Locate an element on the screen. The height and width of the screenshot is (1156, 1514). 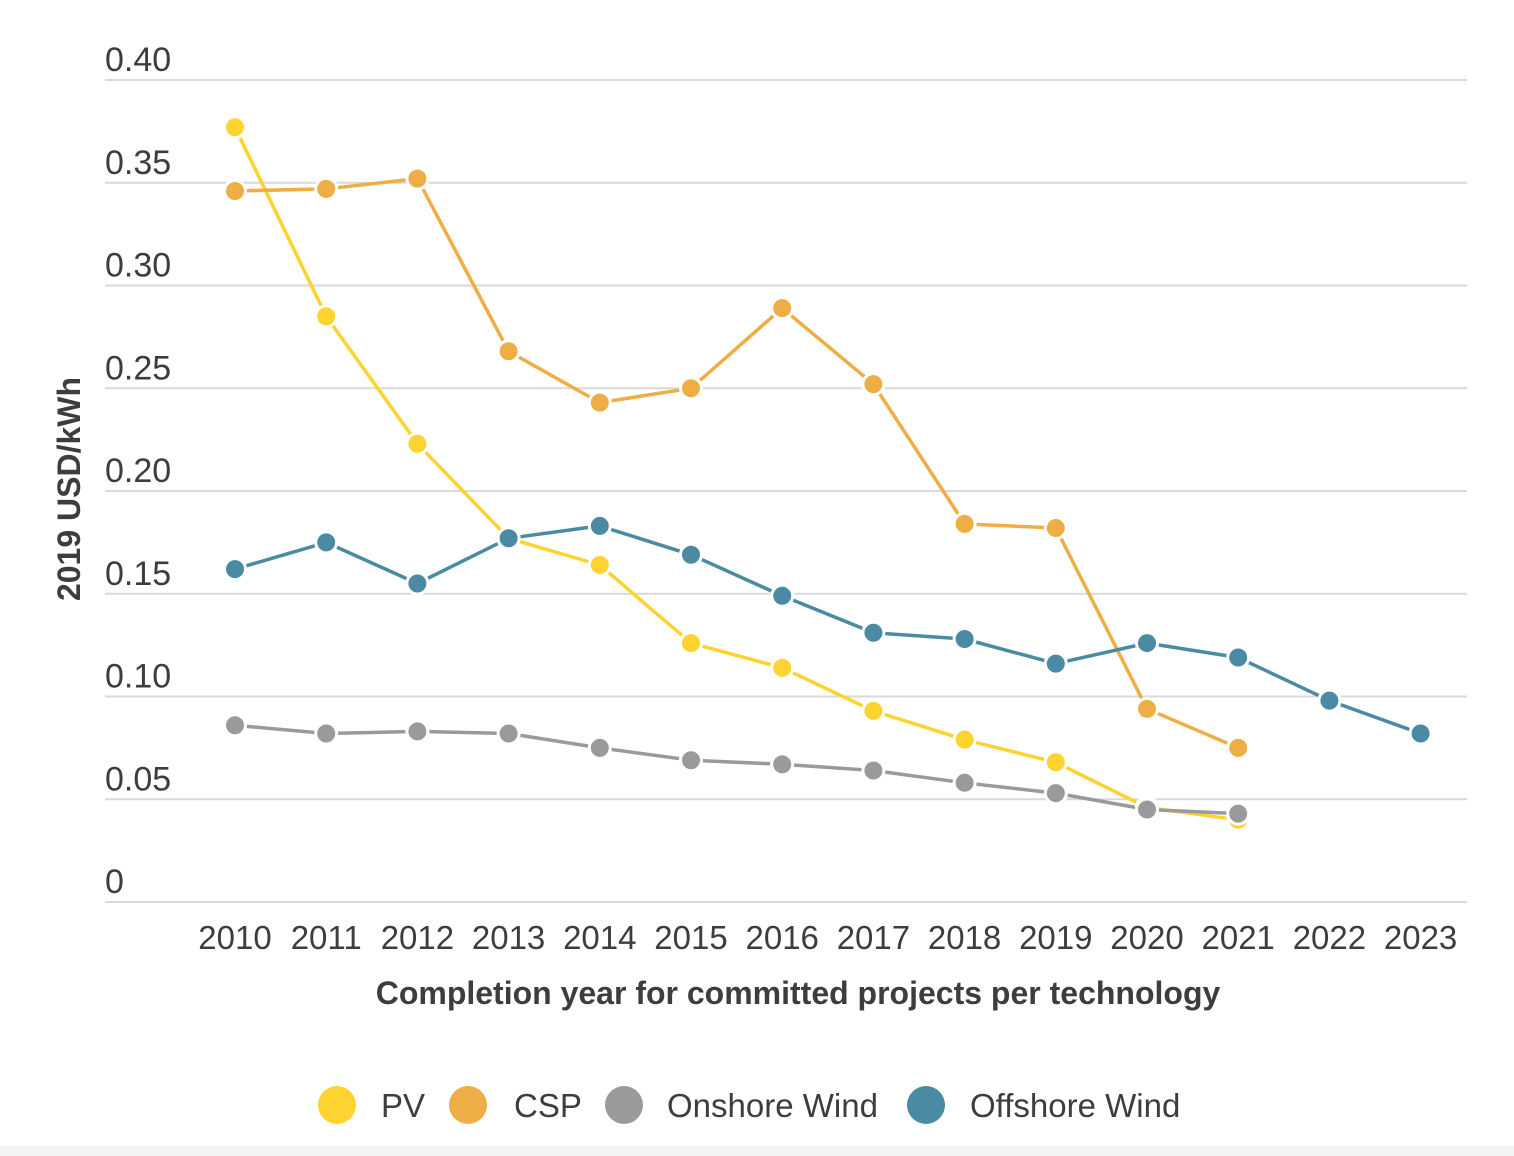
y-tick-label: 0.25 is located at coordinates (138, 368).